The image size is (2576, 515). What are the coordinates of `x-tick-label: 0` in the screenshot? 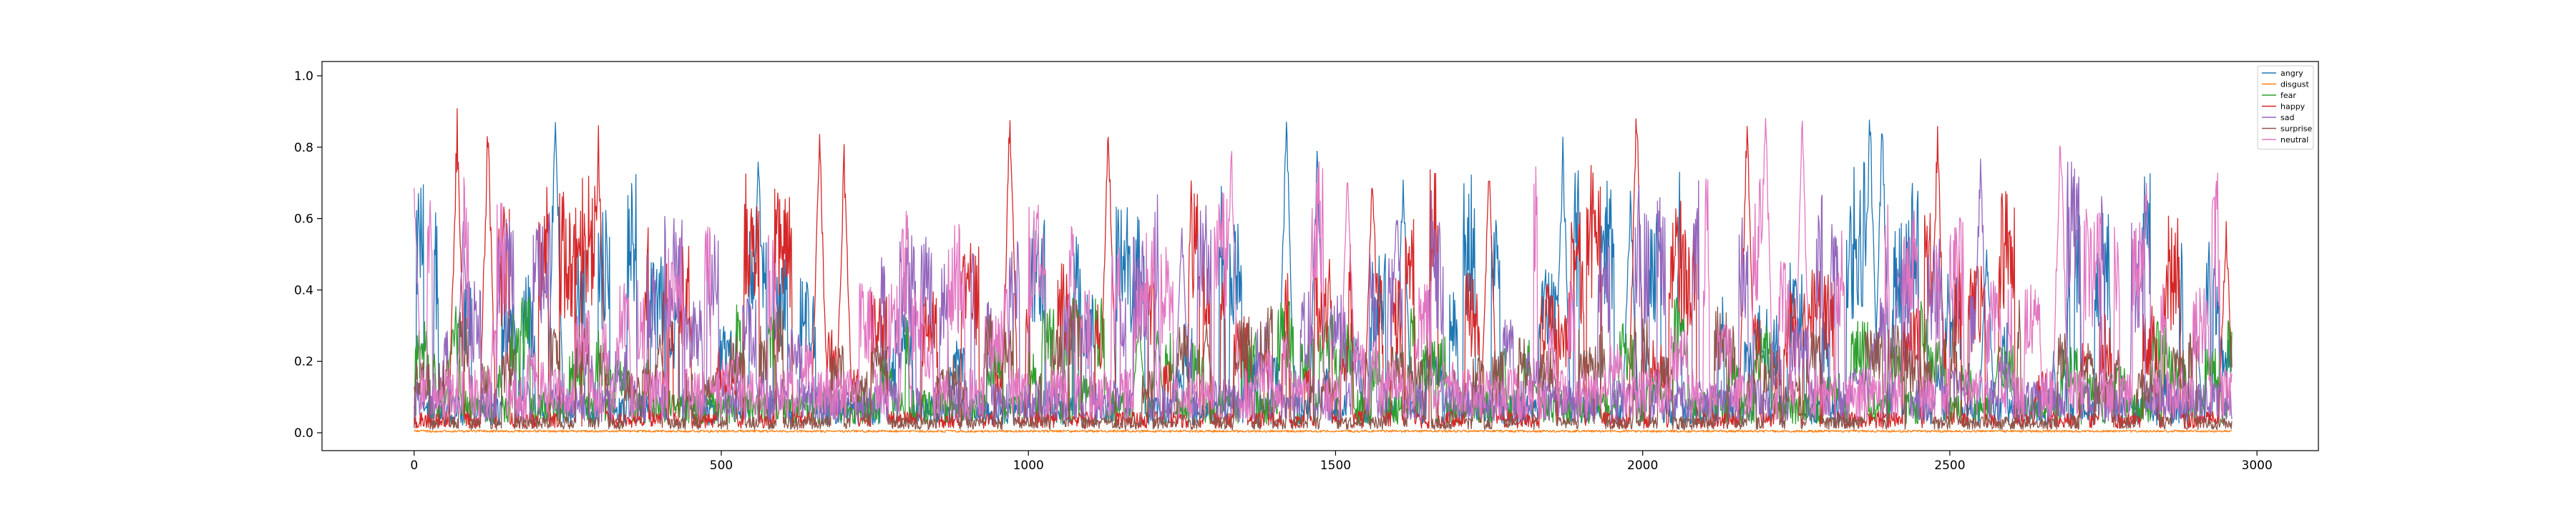 It's located at (414, 465).